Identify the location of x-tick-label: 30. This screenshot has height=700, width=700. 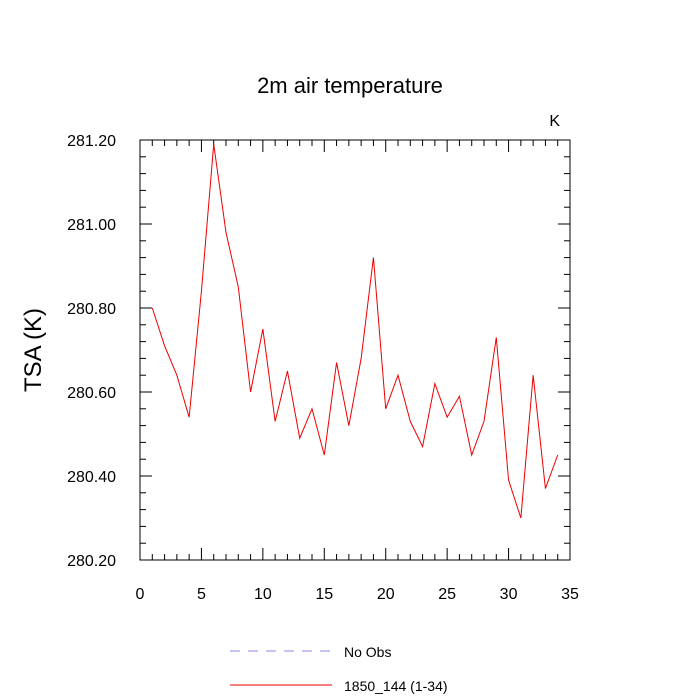
(509, 594).